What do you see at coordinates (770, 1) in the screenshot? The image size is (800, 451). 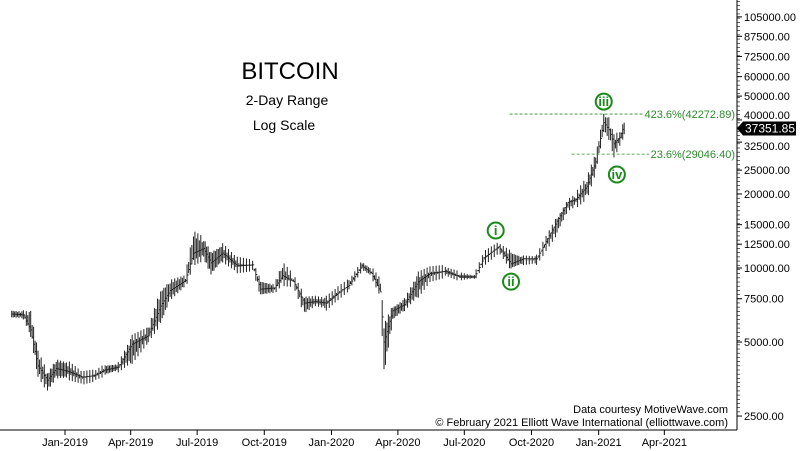 I see `y-tick-label: 127500.00` at bounding box center [770, 1].